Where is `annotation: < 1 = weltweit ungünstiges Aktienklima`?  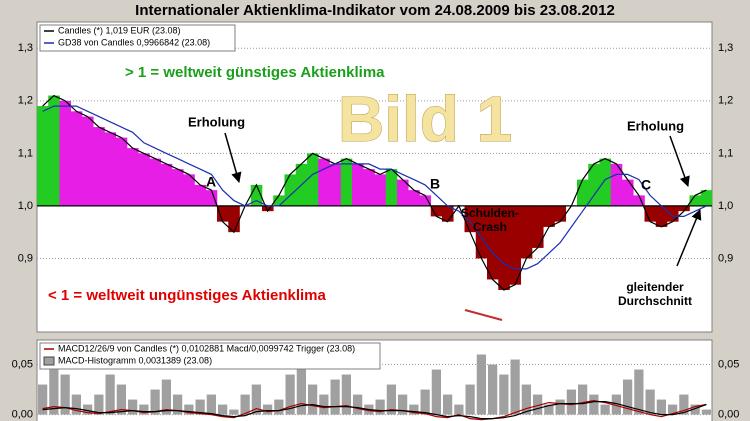 annotation: < 1 = weltweit ungünstiges Aktienklima is located at coordinates (187, 295).